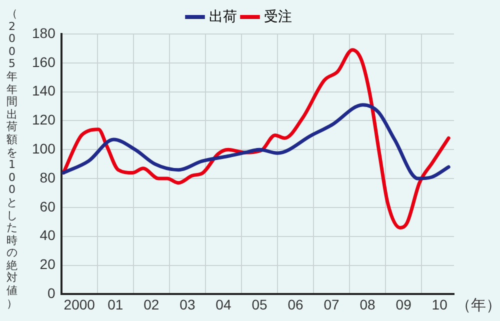 The height and width of the screenshot is (321, 500). I want to click on x-tick-label: 05, so click(260, 304).